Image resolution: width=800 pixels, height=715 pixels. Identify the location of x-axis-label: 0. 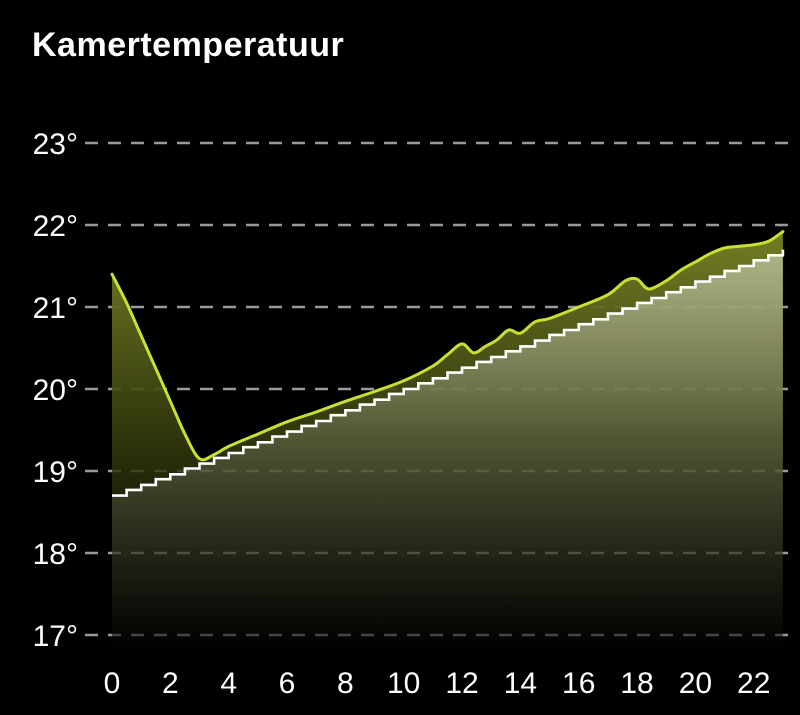
(112, 683).